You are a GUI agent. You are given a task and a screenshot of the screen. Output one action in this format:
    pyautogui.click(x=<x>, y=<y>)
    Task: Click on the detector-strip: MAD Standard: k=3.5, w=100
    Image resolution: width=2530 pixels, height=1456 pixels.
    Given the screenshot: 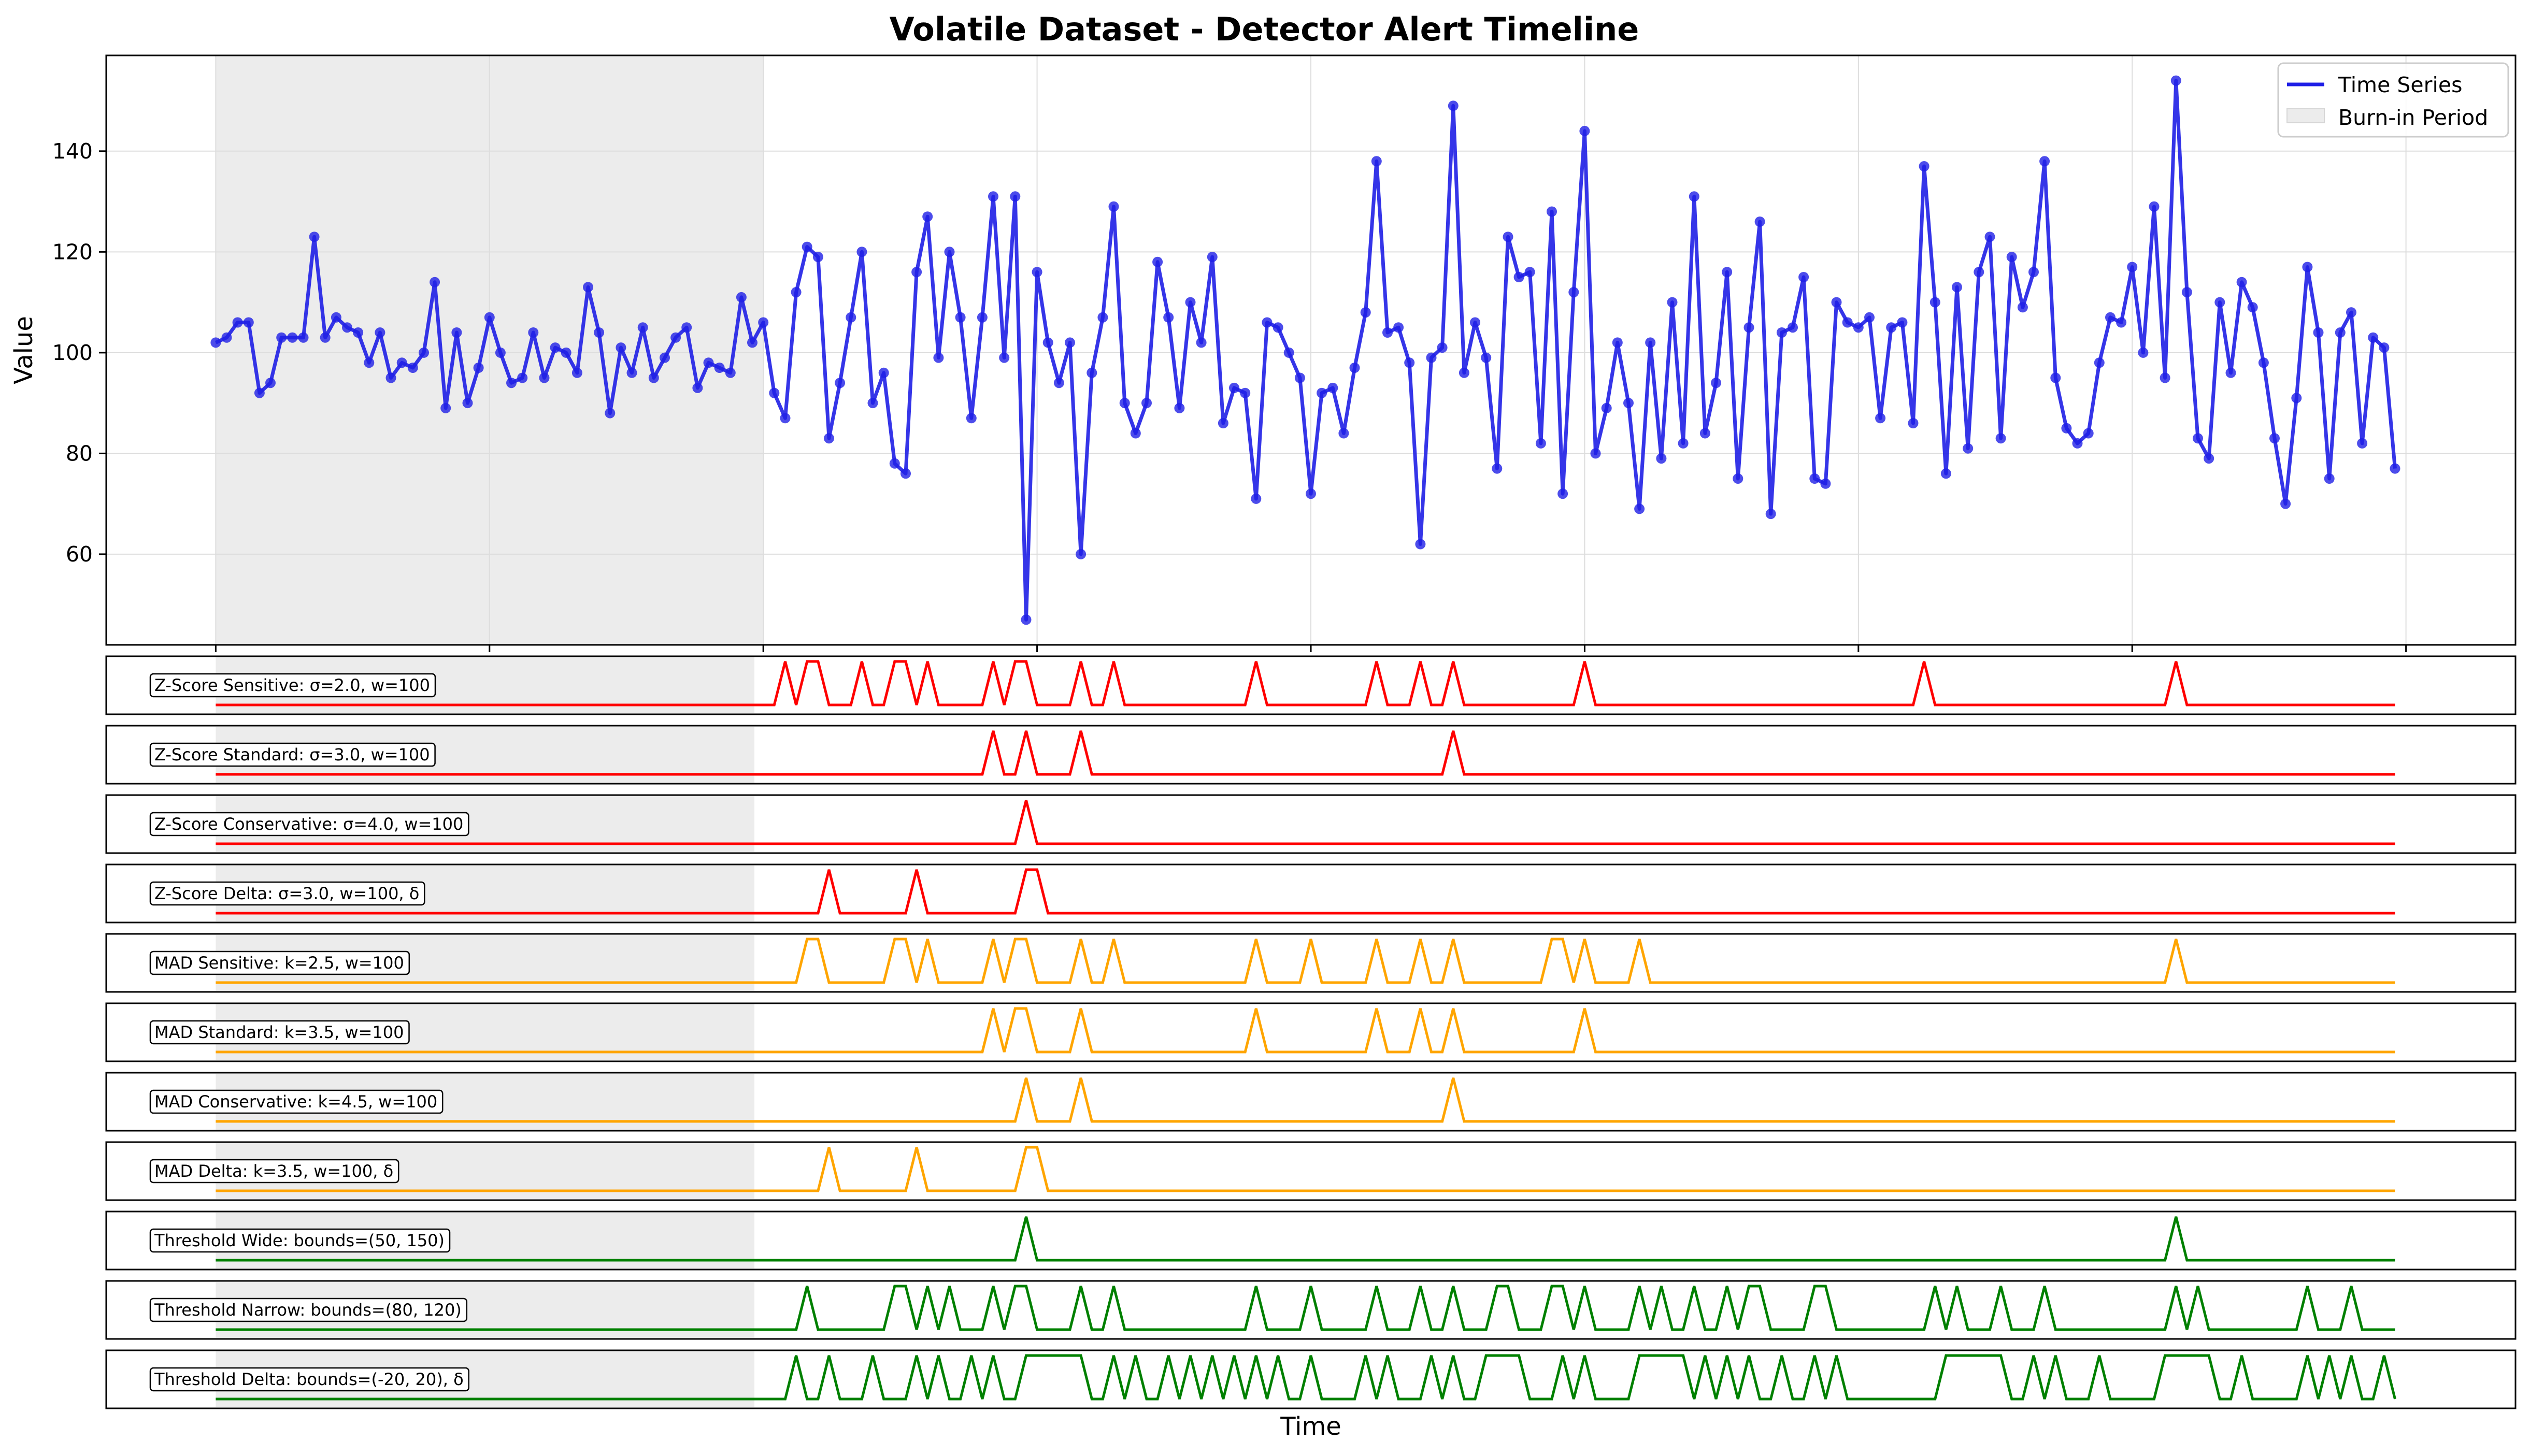 What is the action you would take?
    pyautogui.click(x=1311, y=1032)
    